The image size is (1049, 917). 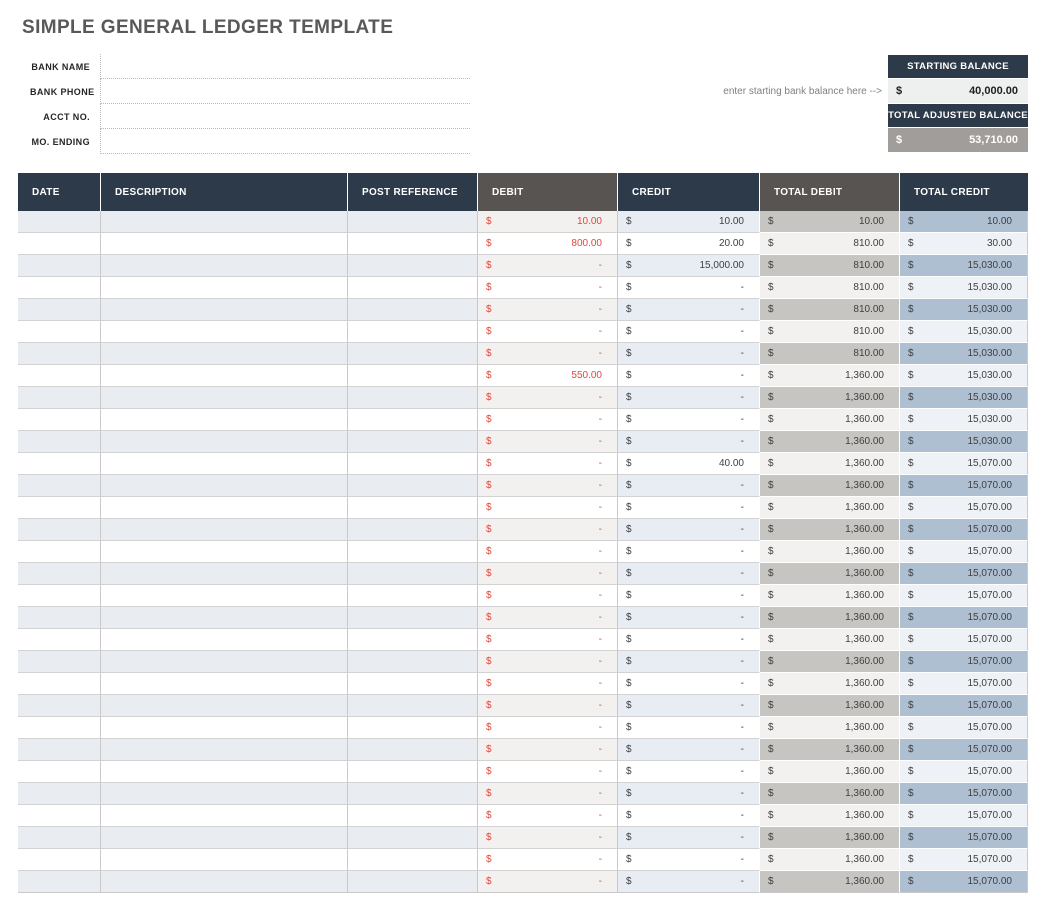 What do you see at coordinates (285, 91) in the screenshot?
I see `bank-phone-field` at bounding box center [285, 91].